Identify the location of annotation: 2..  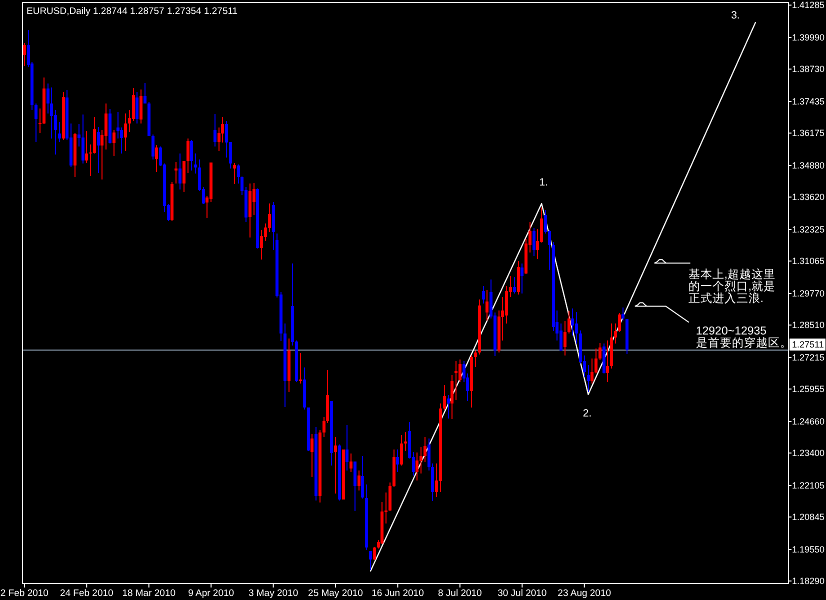
(587, 413).